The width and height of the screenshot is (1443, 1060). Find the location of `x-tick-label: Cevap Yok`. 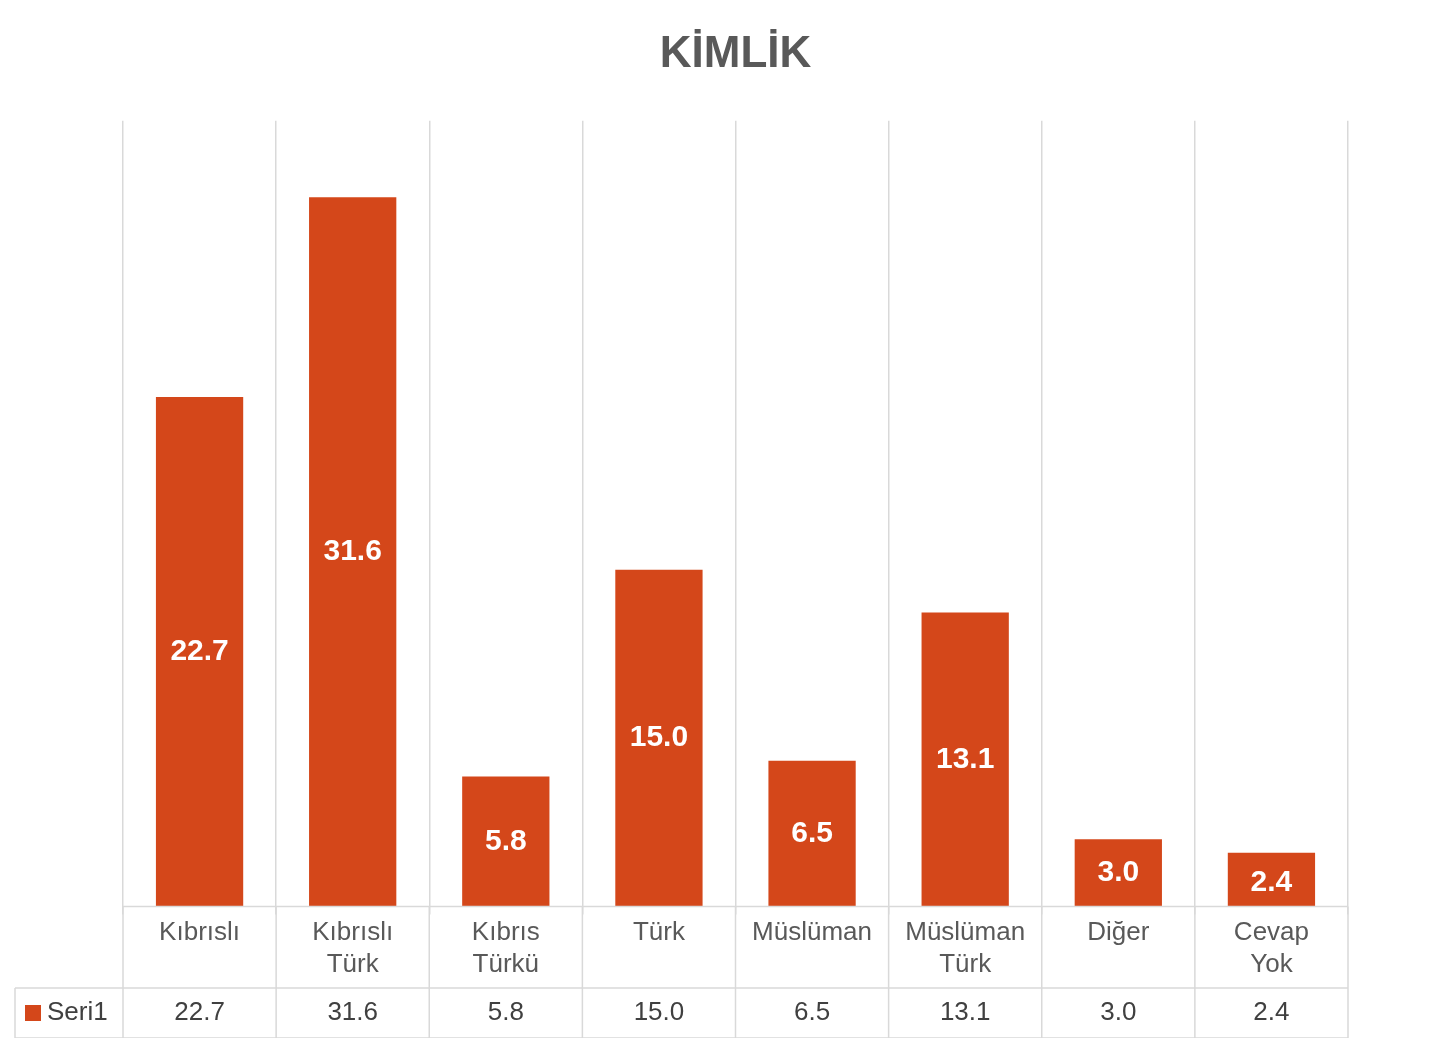

x-tick-label: Cevap Yok is located at coordinates (1271, 947).